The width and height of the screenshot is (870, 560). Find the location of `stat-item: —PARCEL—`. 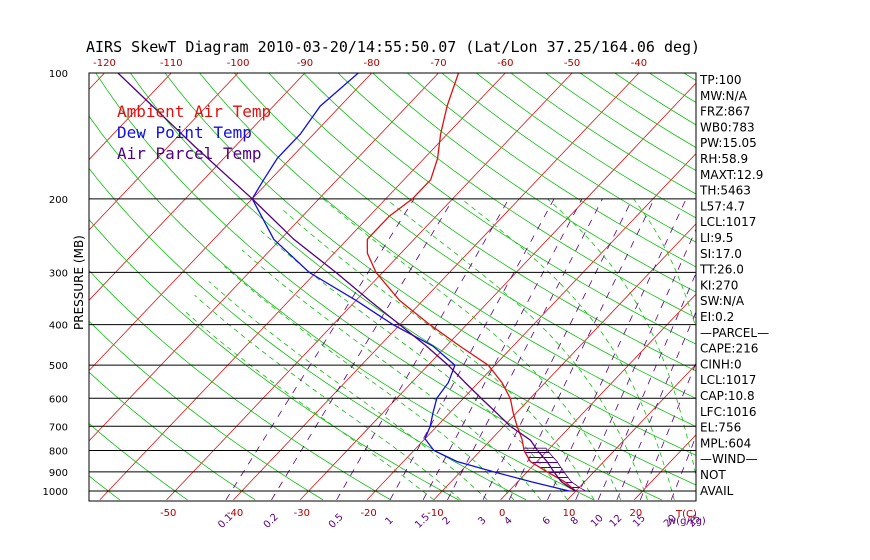

stat-item: —PARCEL— is located at coordinates (734, 333).